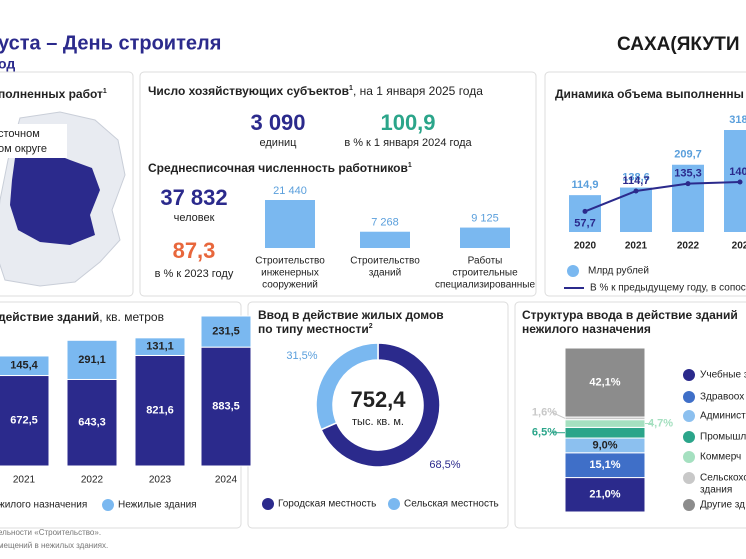 The width and height of the screenshot is (746, 559). I want to click on center-unit: тыс. кв. м., so click(378, 422).